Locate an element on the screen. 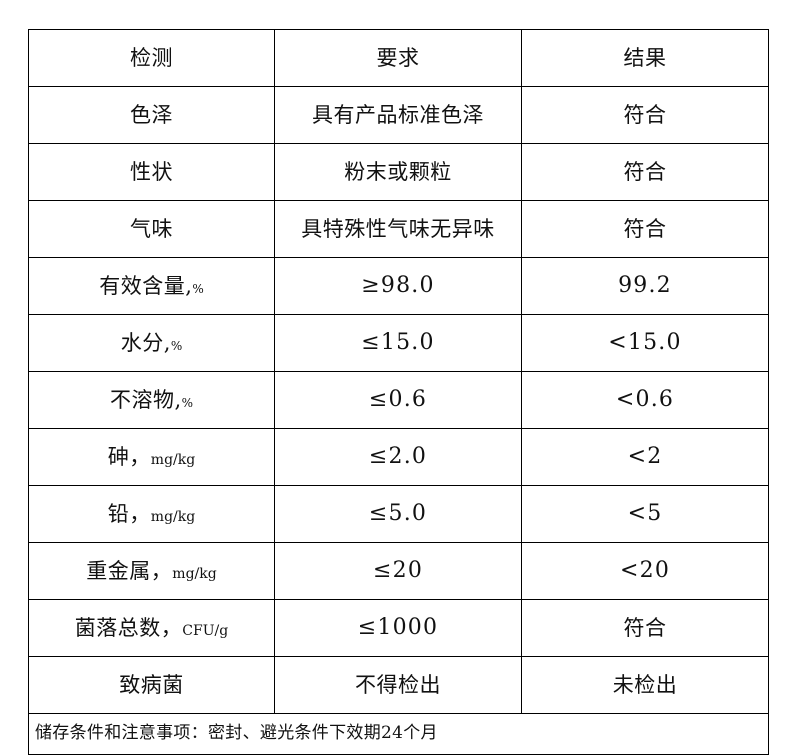  table-row: 重金属，mg/kg ≤20 <20 is located at coordinates (398, 571).